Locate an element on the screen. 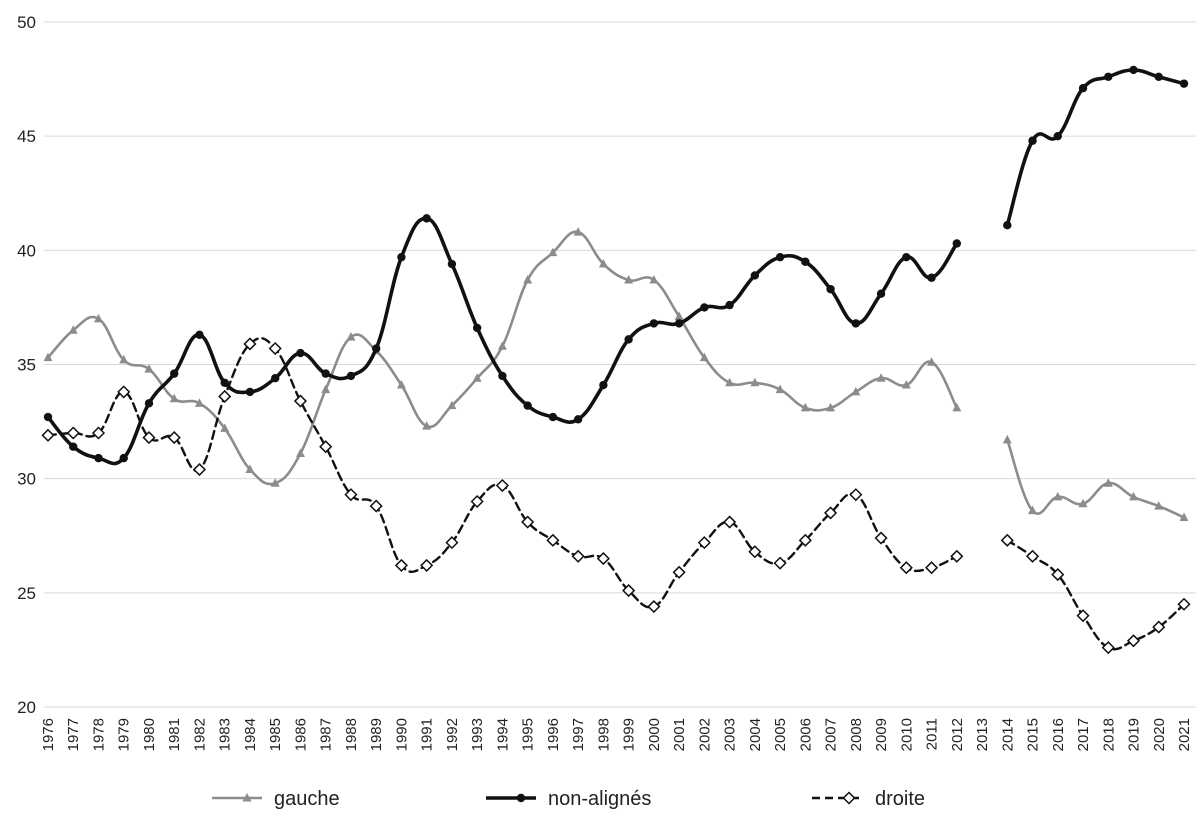 The height and width of the screenshot is (817, 1200). x-tick-label: 2016 is located at coordinates (1058, 734).